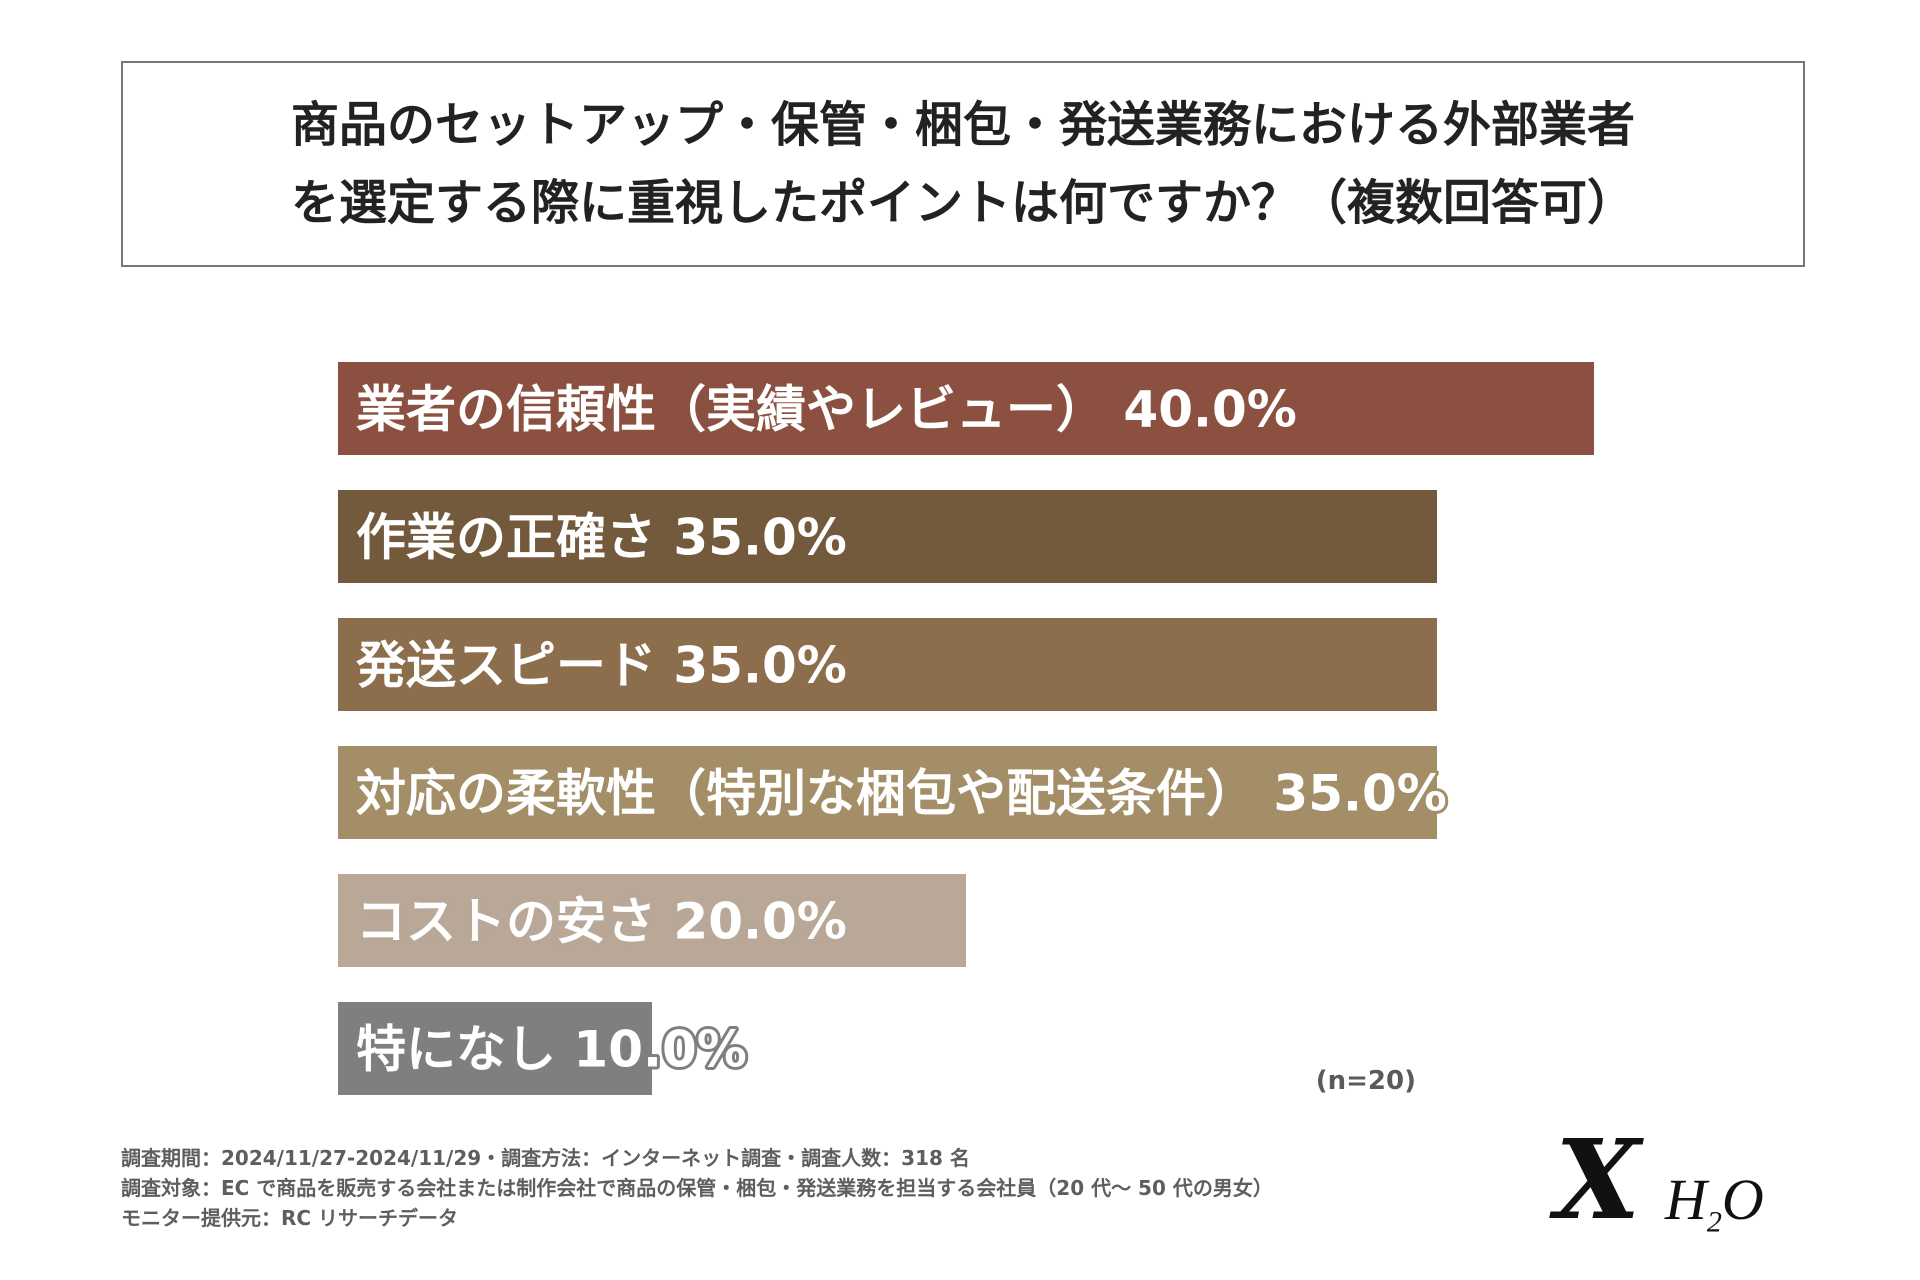 The height and width of the screenshot is (1280, 1920). I want to click on xh2o-logo: X H2O, so click(1680, 1179).